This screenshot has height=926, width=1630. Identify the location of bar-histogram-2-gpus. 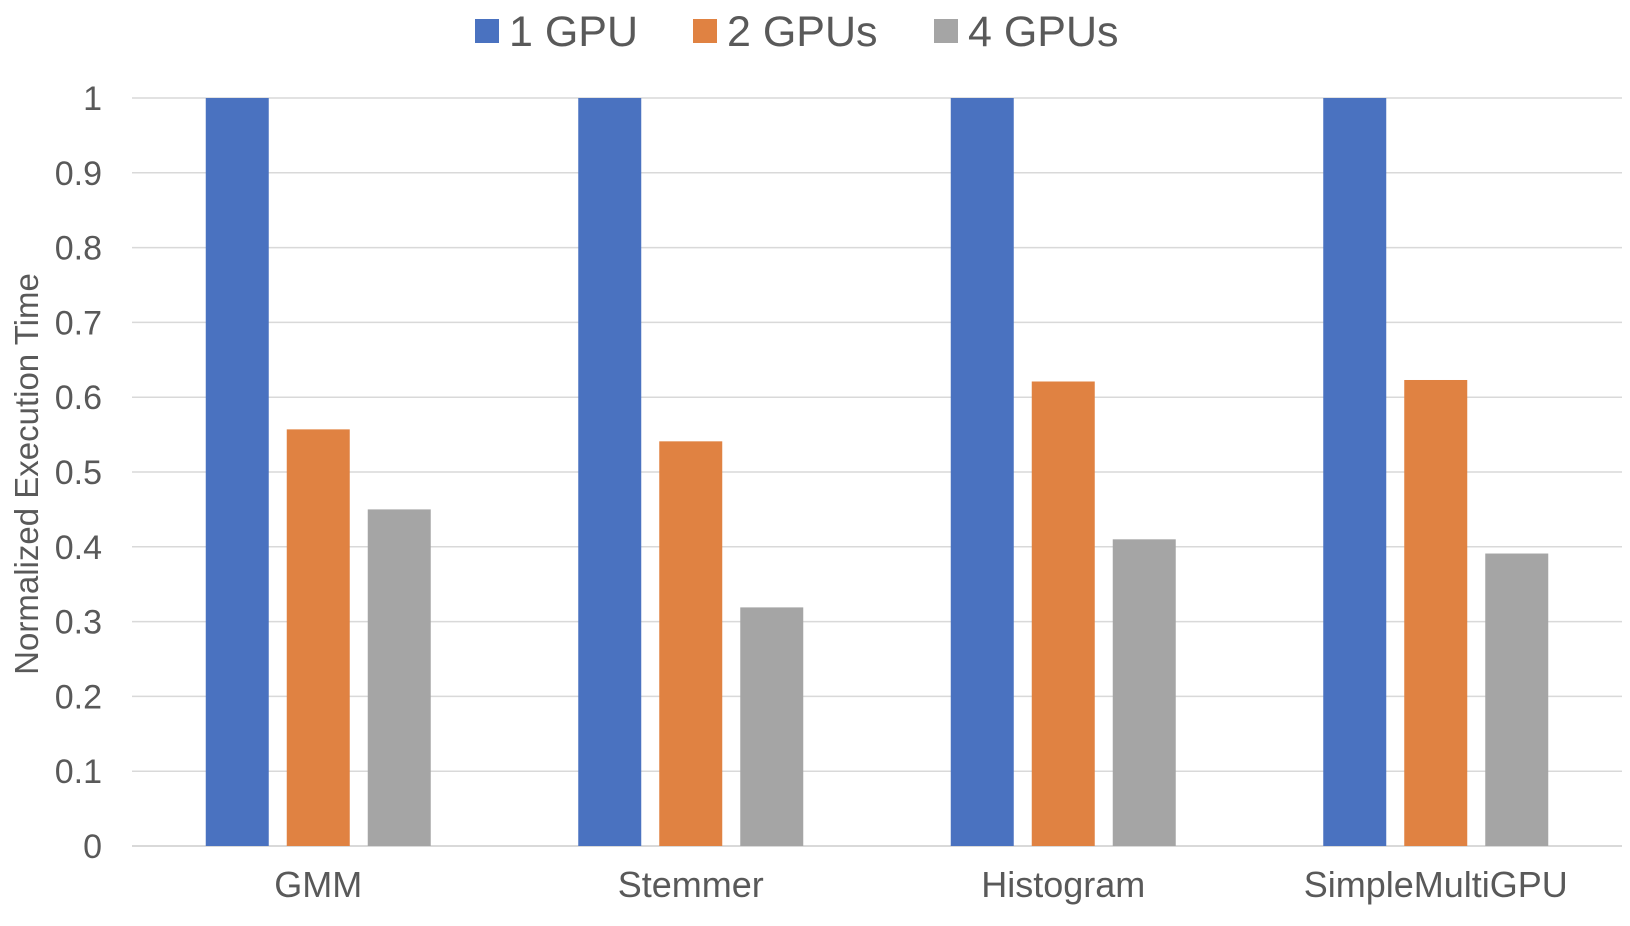
(1063, 613).